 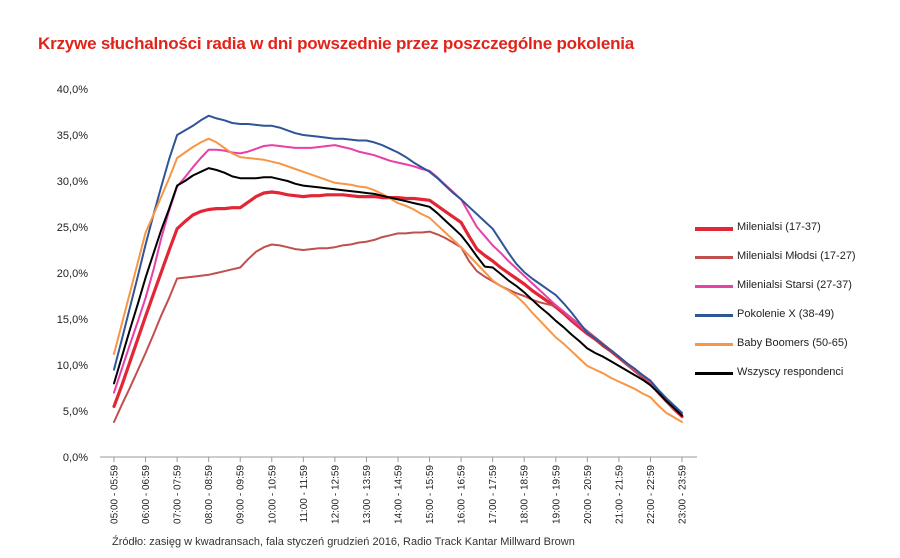 What do you see at coordinates (430, 494) in the screenshot?
I see `x-tick-label: 15:00 - 15:59` at bounding box center [430, 494].